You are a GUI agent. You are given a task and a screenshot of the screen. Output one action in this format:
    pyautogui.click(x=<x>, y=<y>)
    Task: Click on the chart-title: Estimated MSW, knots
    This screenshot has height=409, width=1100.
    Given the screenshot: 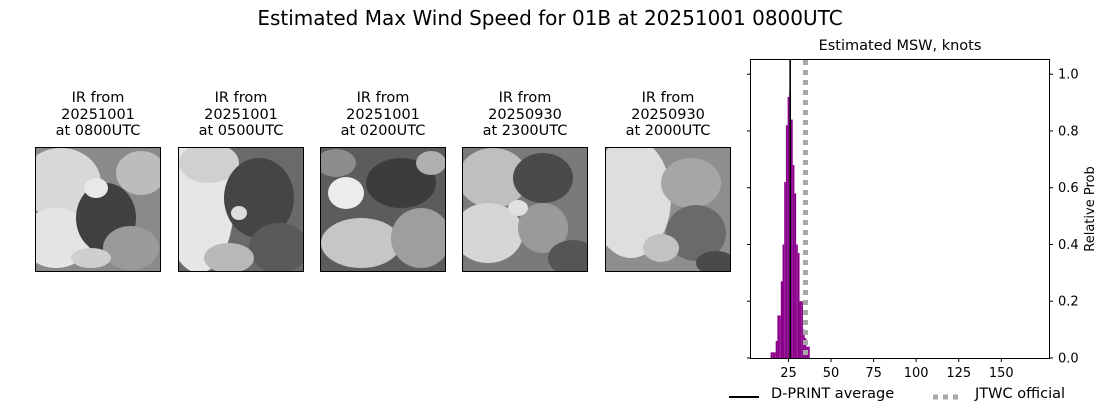 What is the action you would take?
    pyautogui.click(x=900, y=46)
    